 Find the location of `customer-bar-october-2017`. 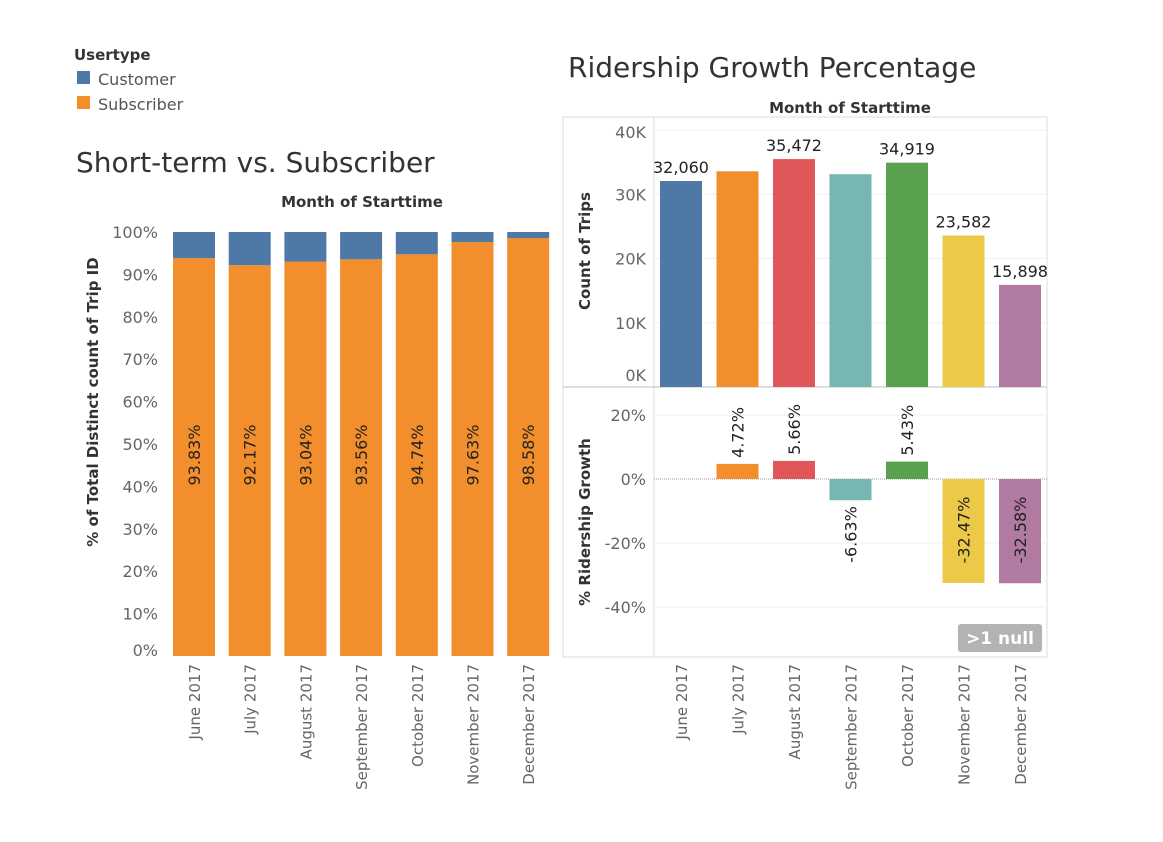

customer-bar-october-2017 is located at coordinates (416, 243).